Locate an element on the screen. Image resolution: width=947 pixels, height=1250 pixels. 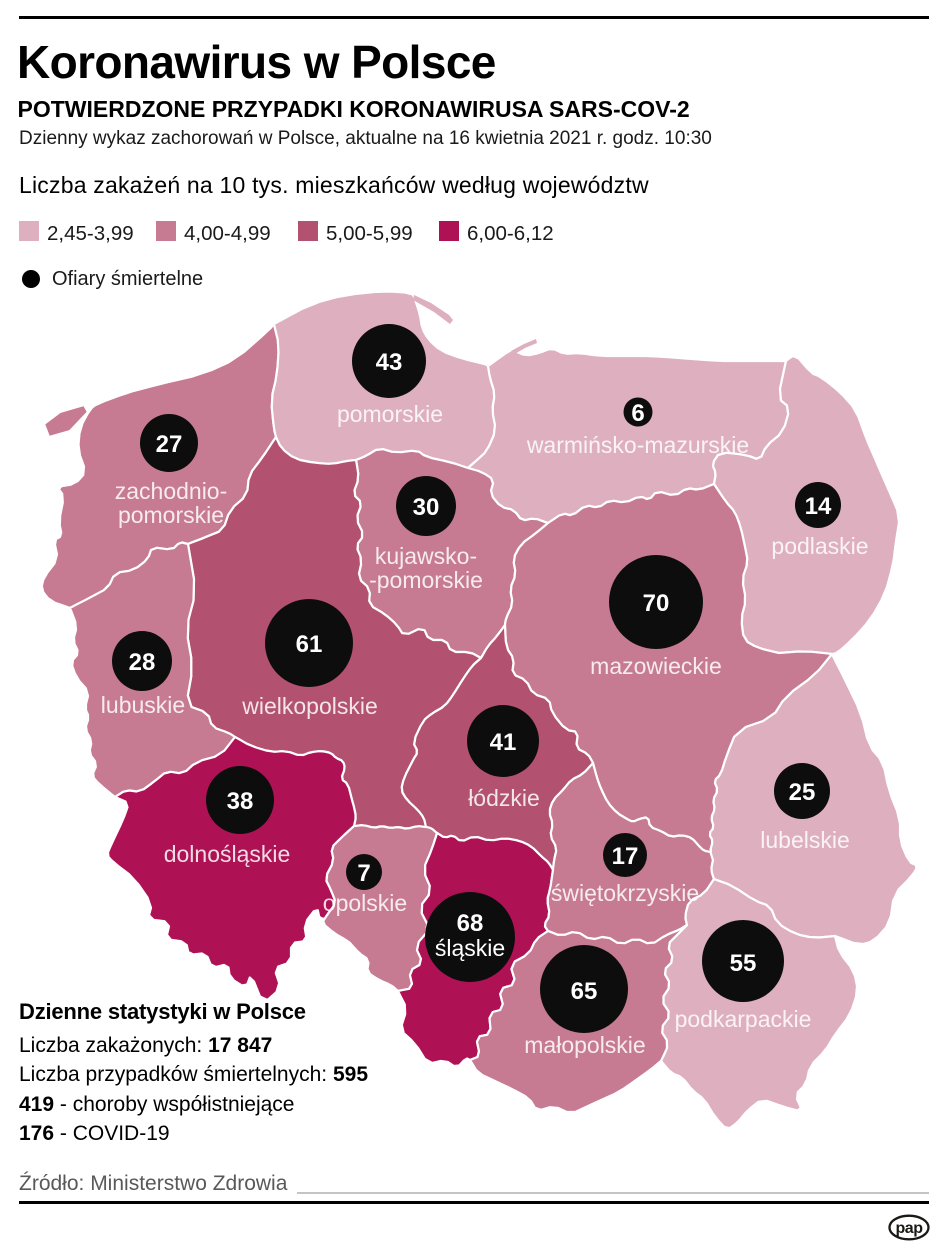
svg-text: 41 is located at coordinates (503, 742).